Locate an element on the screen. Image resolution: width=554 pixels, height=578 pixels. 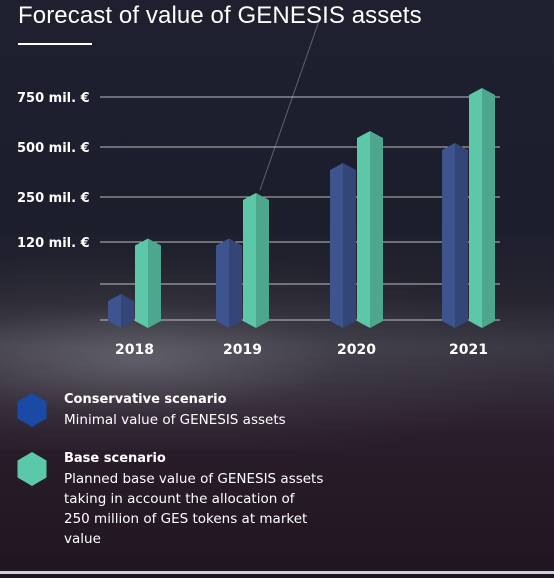
bar-base-2019-body is located at coordinates (256, 260).